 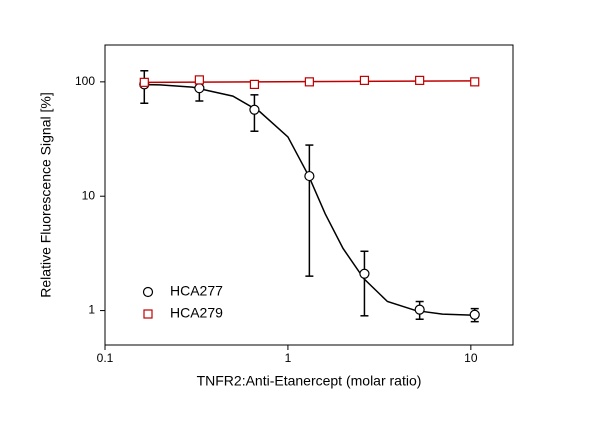 What do you see at coordinates (196, 313) in the screenshot?
I see `legend-label: HCA279` at bounding box center [196, 313].